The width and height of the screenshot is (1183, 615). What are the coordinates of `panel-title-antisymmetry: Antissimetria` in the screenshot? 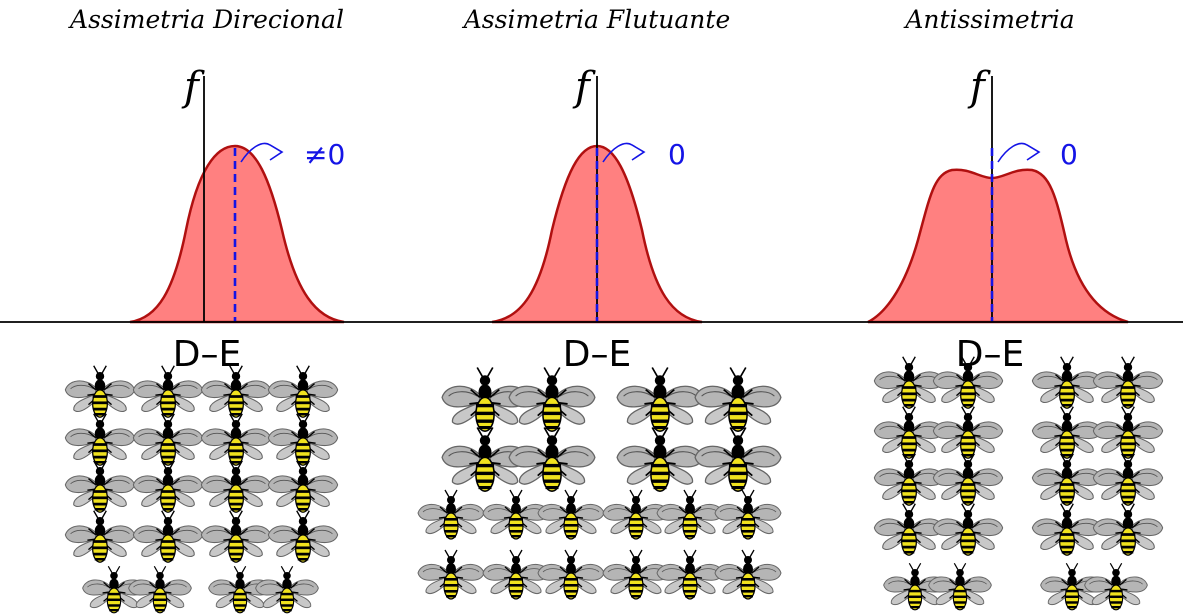 It's located at (988, 19).